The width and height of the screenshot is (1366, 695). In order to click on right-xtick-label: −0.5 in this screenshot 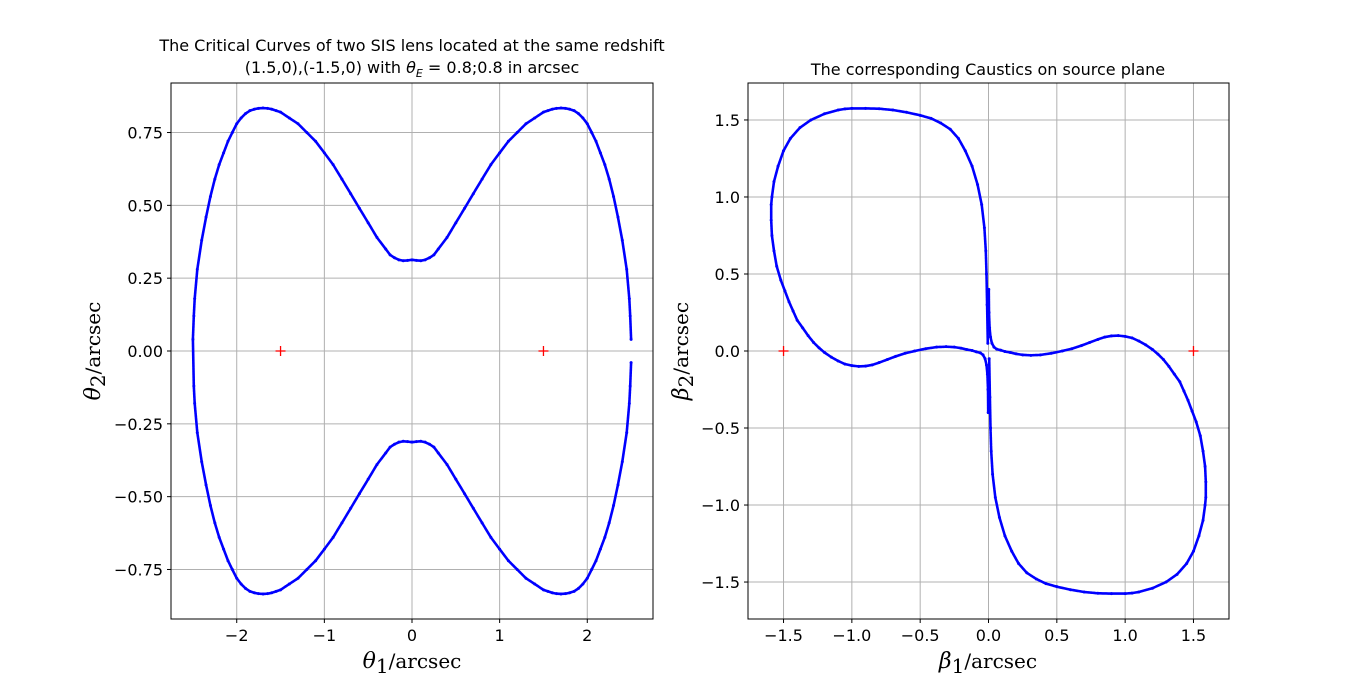, I will do `click(920, 635)`.